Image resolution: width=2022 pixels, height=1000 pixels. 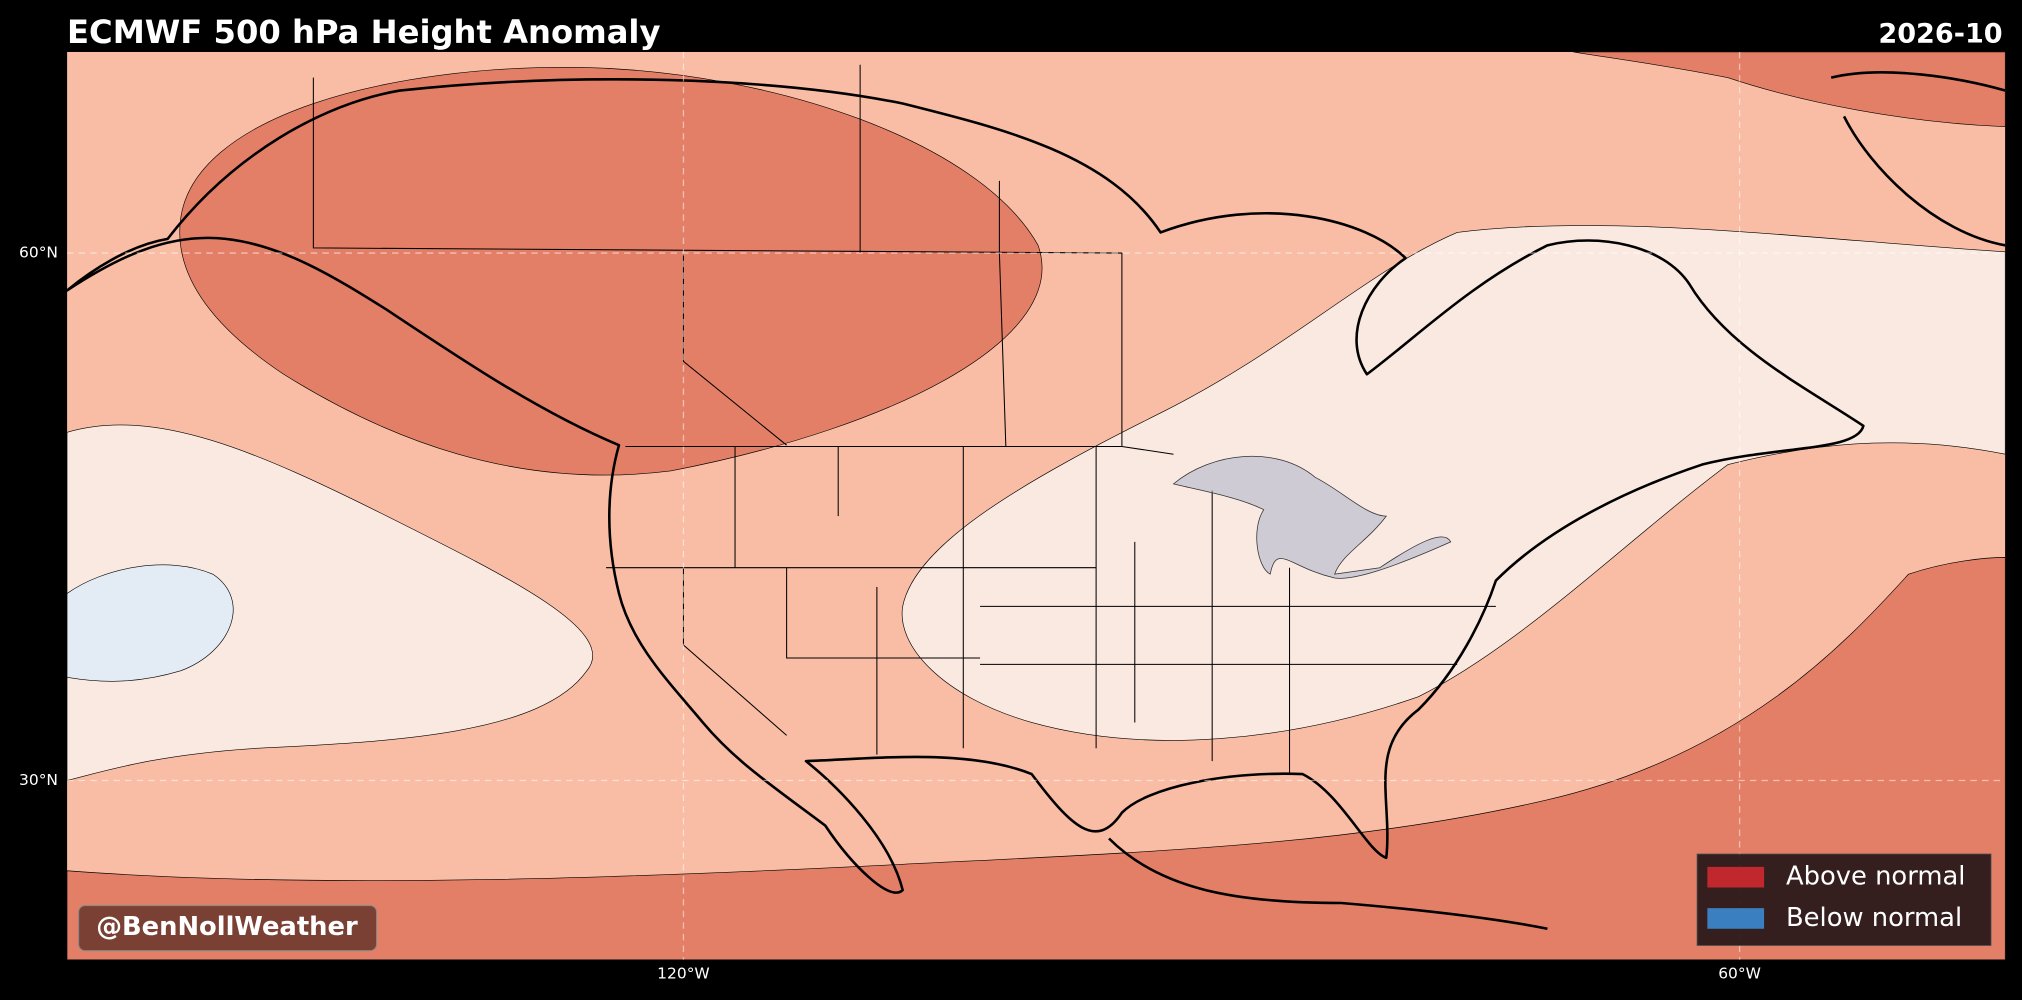 I want to click on title: ECMWF 500 hPa Height Anomaly, so click(x=363, y=32).